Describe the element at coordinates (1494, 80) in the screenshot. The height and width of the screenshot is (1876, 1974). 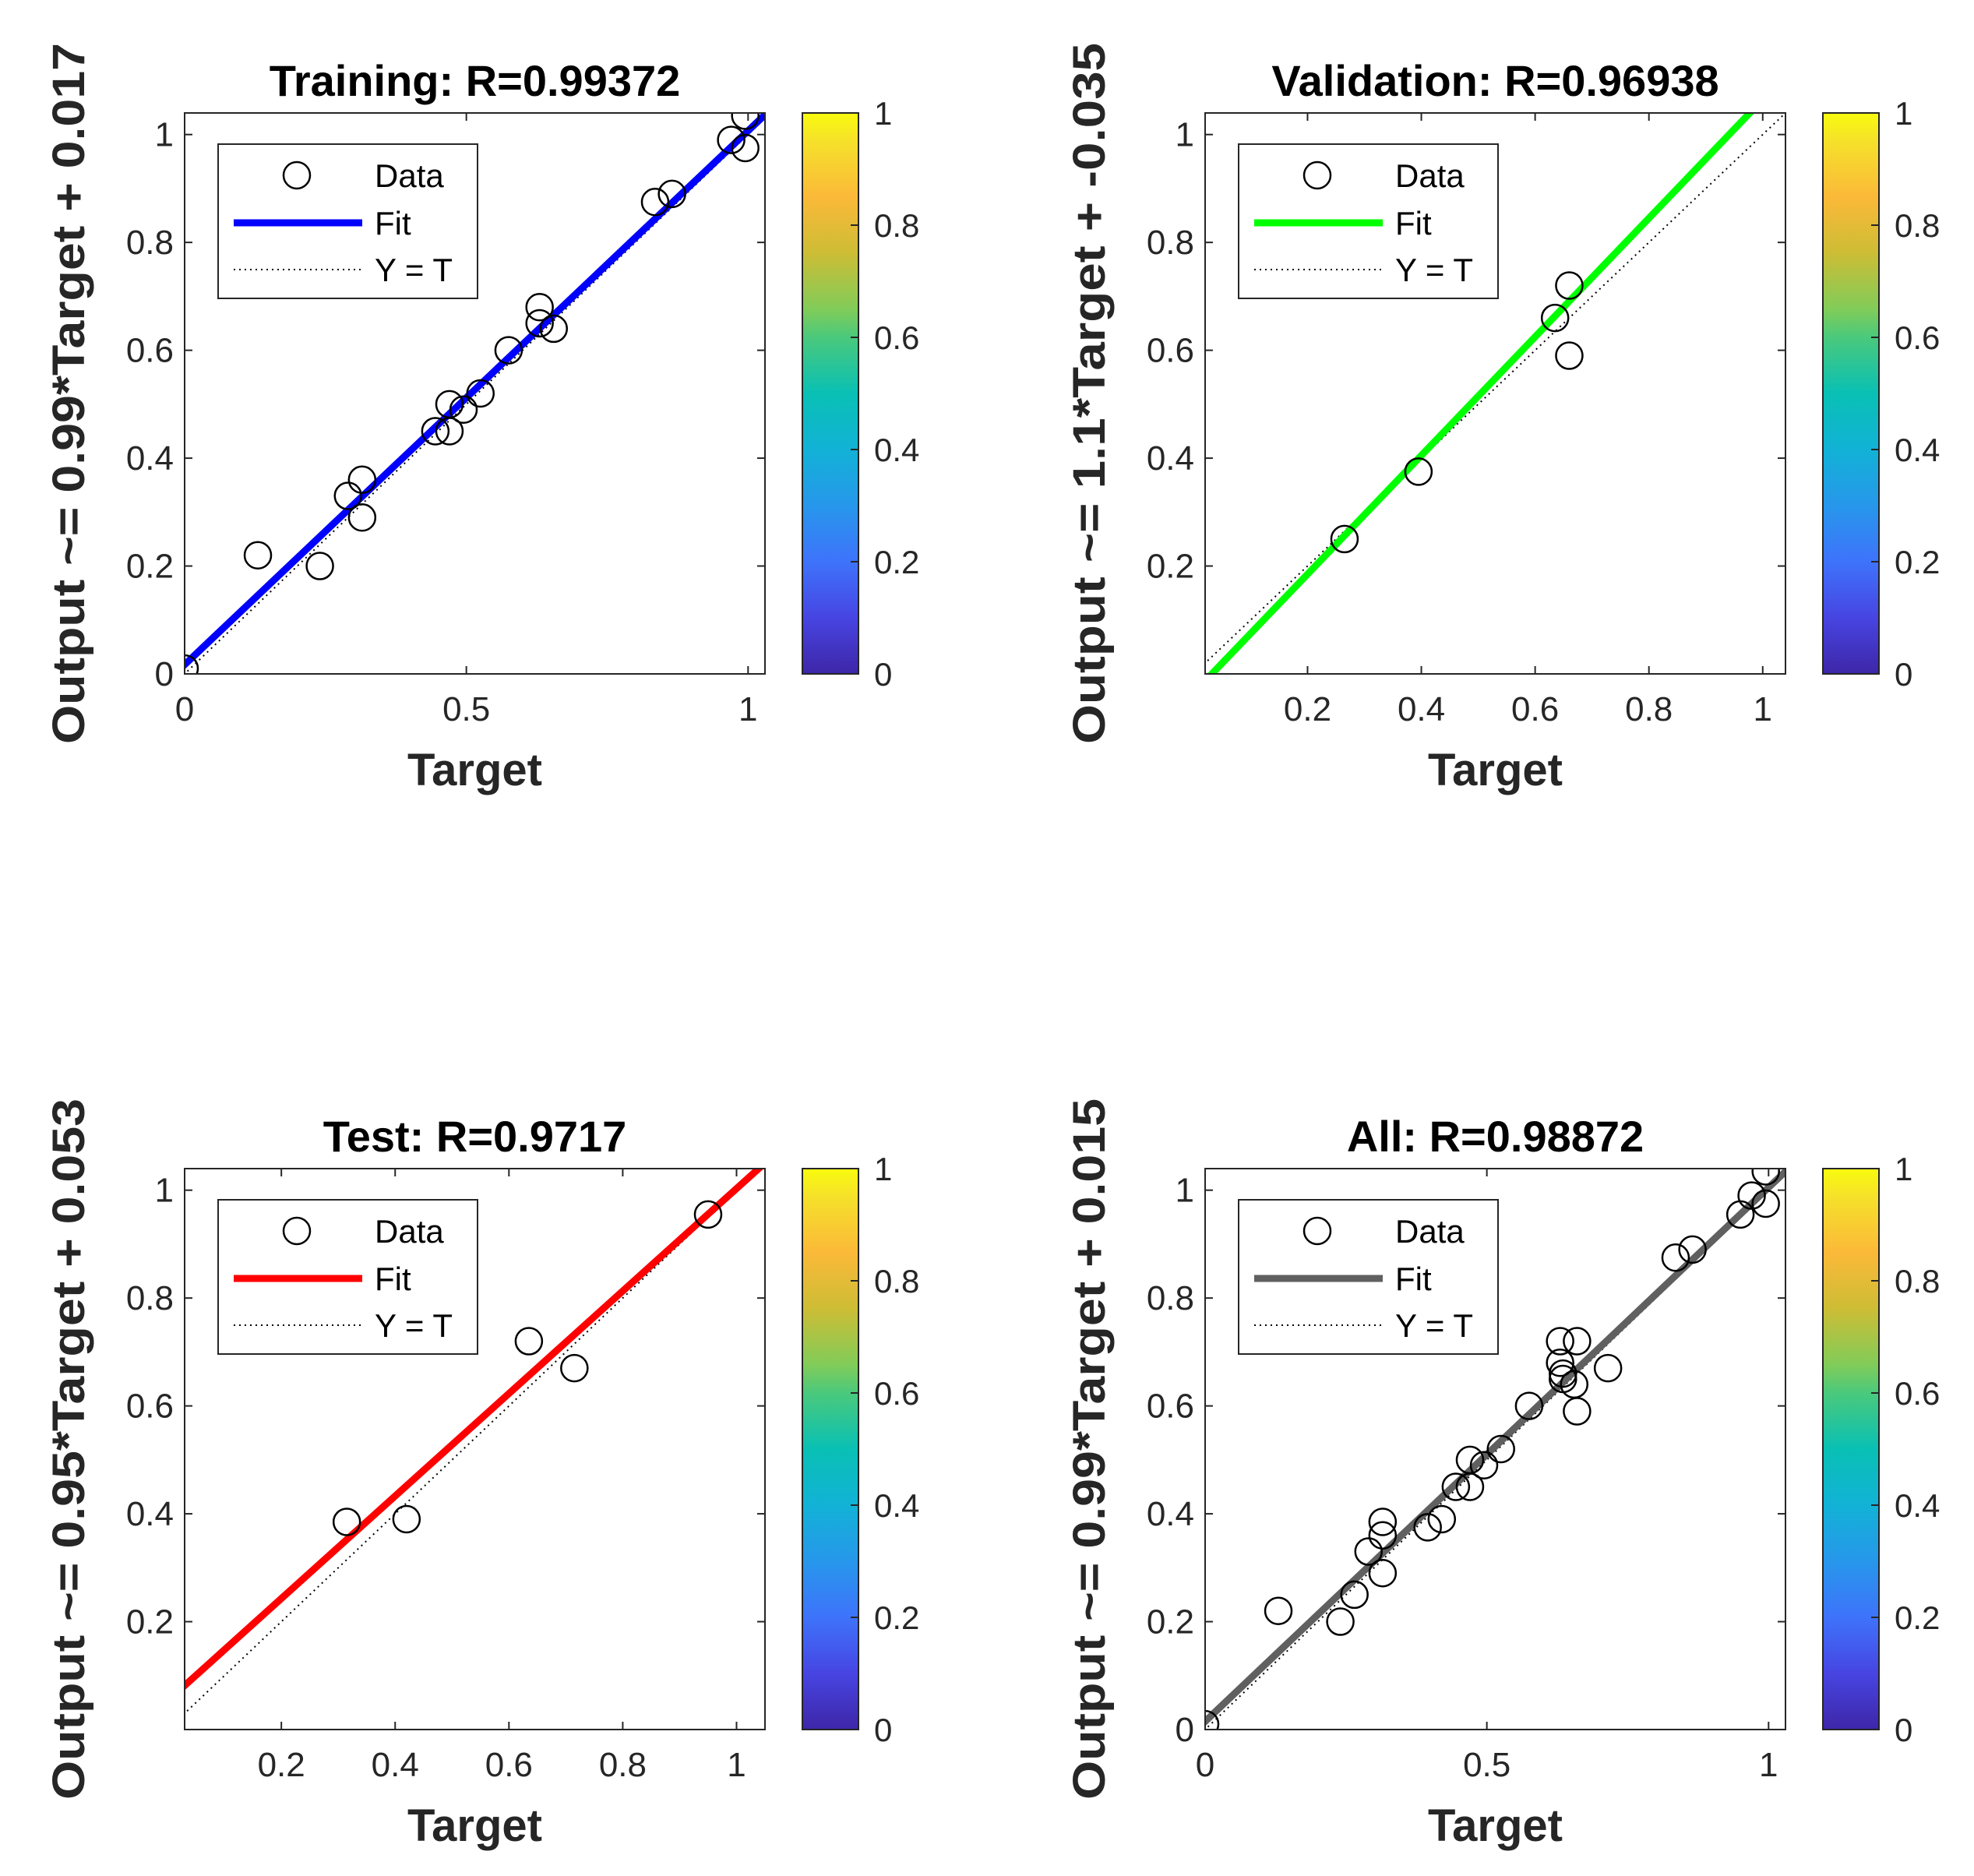
I see `chart-title: Validation: R=0.96938` at that location.